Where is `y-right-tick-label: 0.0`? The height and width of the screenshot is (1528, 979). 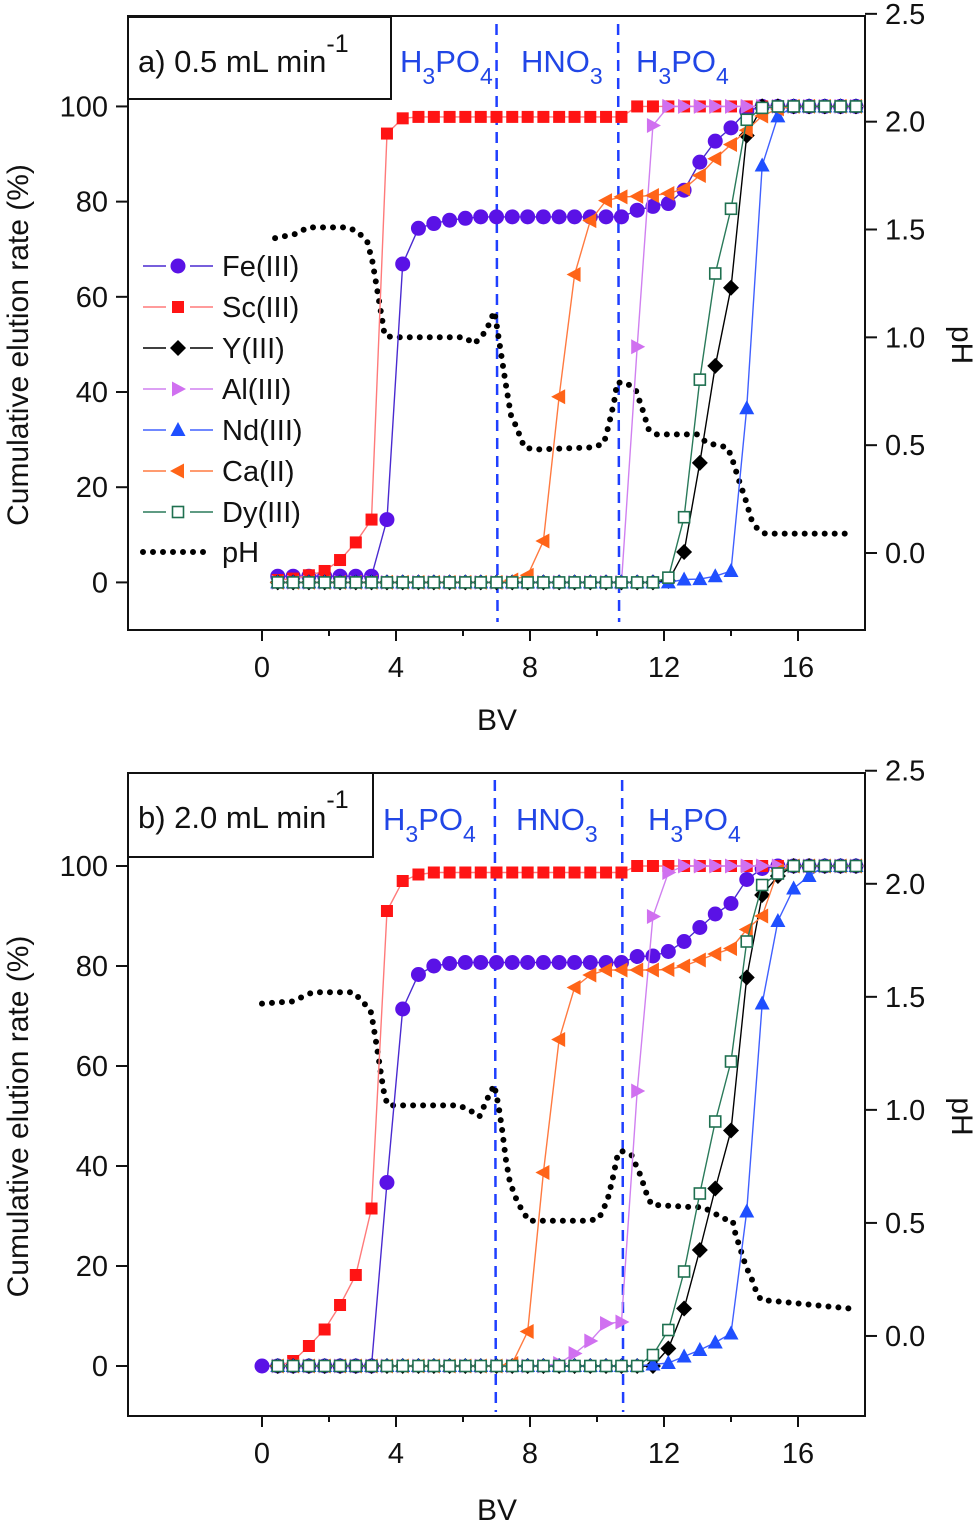
y-right-tick-label: 0.0 is located at coordinates (905, 1337).